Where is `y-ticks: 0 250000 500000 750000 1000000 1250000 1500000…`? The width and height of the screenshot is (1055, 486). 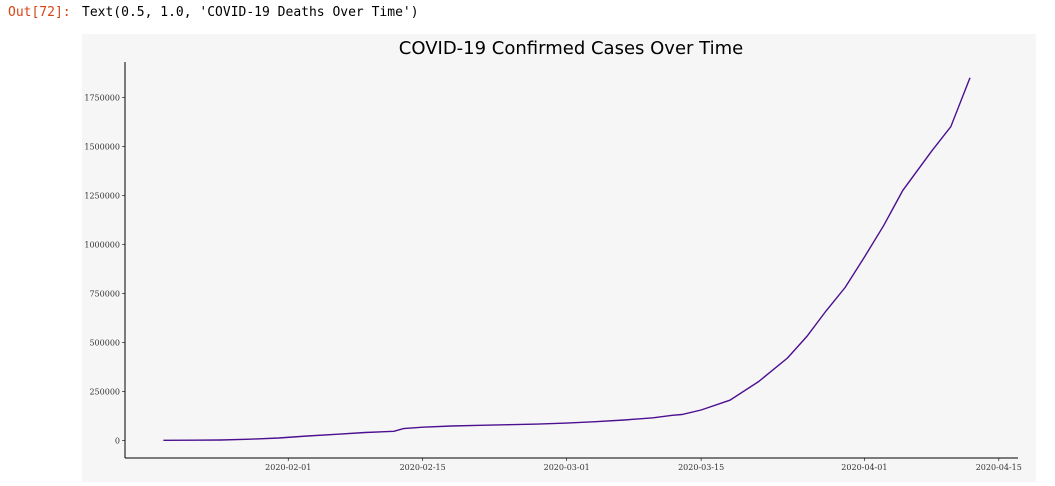 y-ticks: 0 250000 500000 750000 1000000 1250000 1500000… is located at coordinates (104, 269).